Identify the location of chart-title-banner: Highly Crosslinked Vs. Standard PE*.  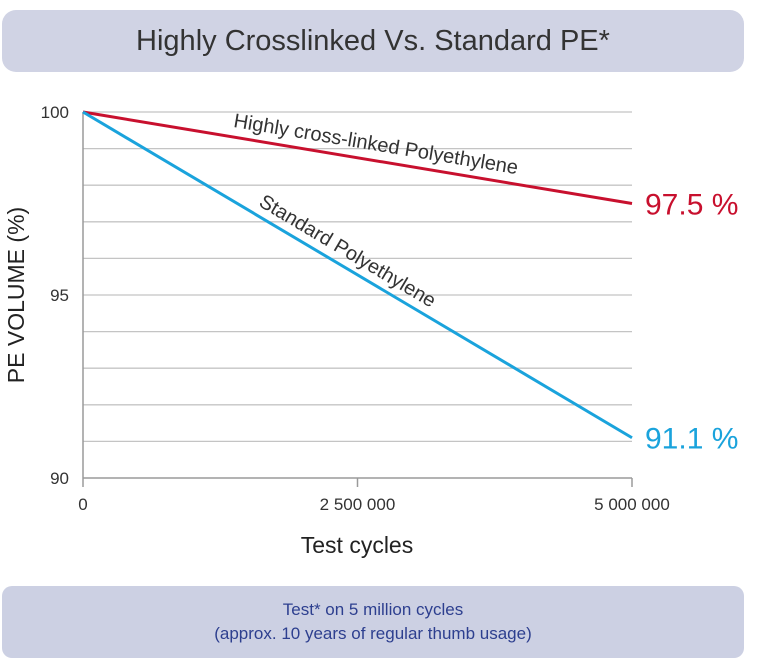
(373, 41).